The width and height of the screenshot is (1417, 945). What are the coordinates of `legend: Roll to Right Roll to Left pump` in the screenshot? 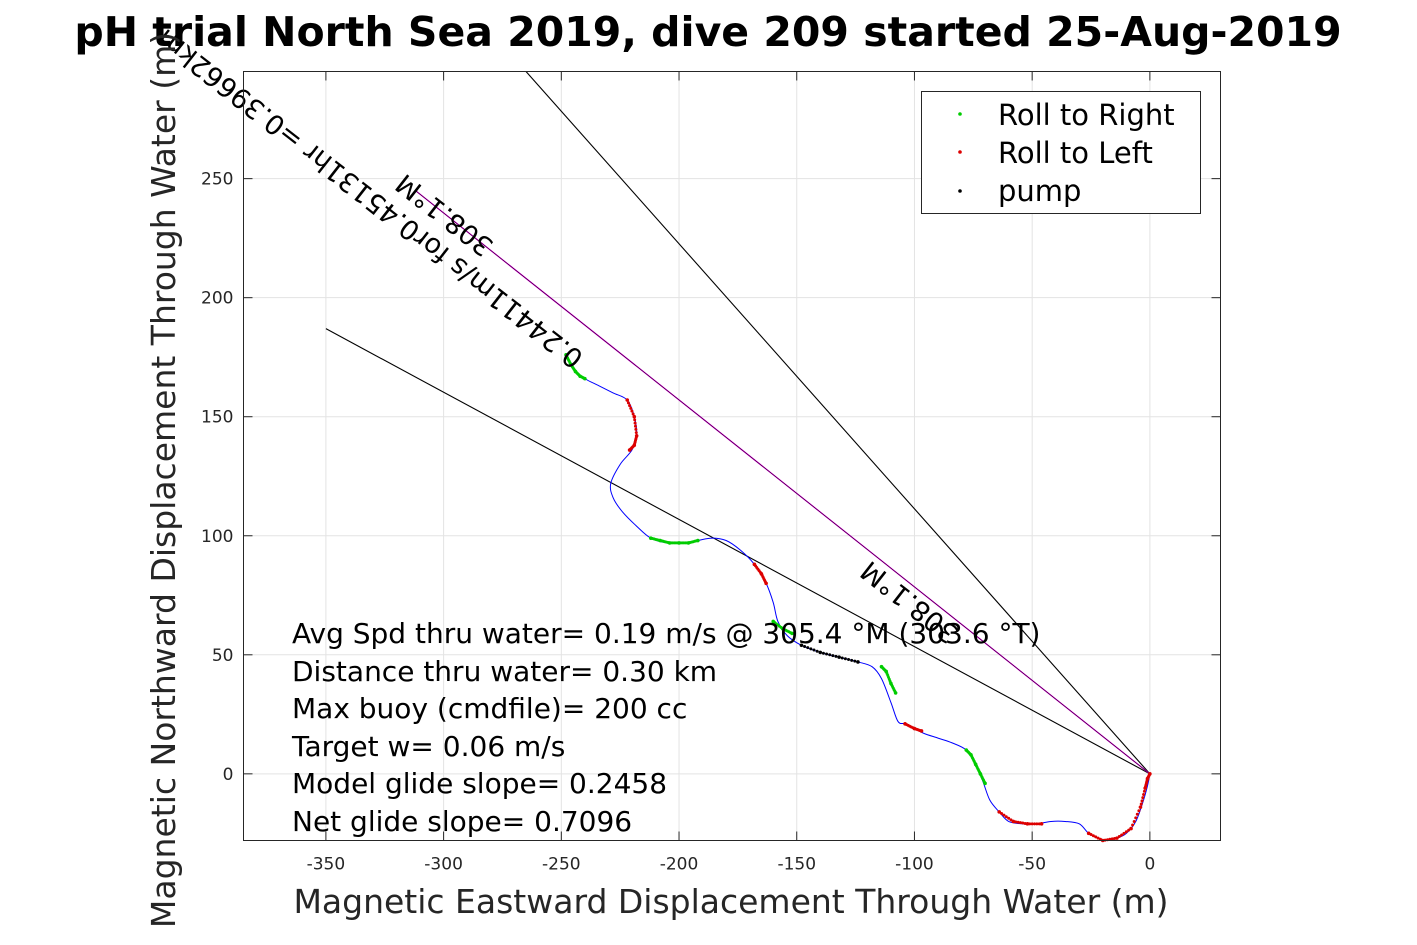 It's located at (1061, 152).